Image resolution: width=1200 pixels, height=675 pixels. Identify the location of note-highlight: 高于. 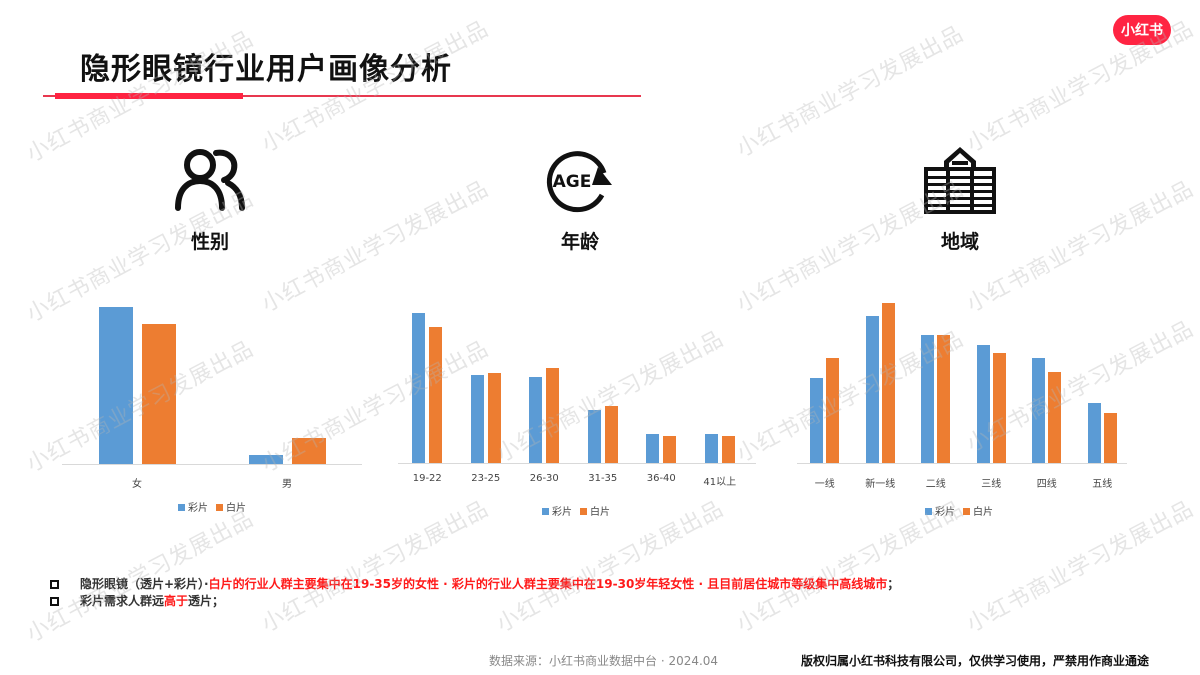
(176, 601).